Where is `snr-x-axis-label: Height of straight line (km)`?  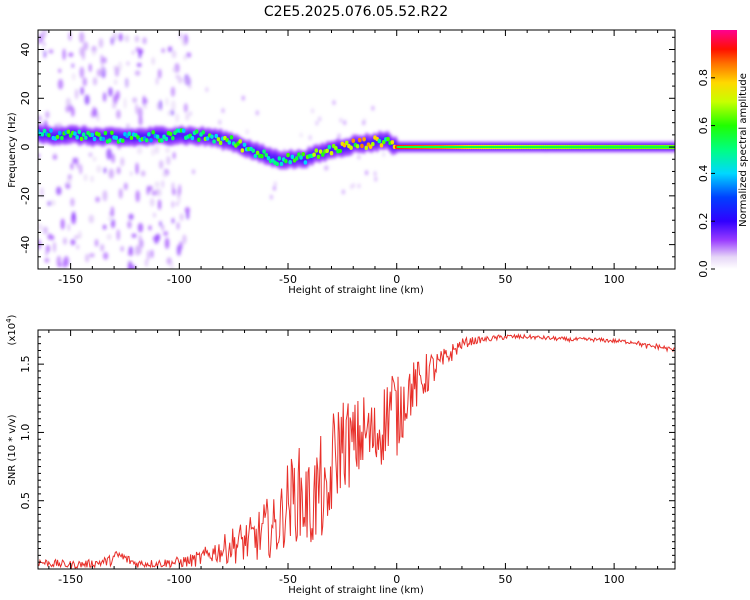
snr-x-axis-label: Height of straight line (km) is located at coordinates (356, 590).